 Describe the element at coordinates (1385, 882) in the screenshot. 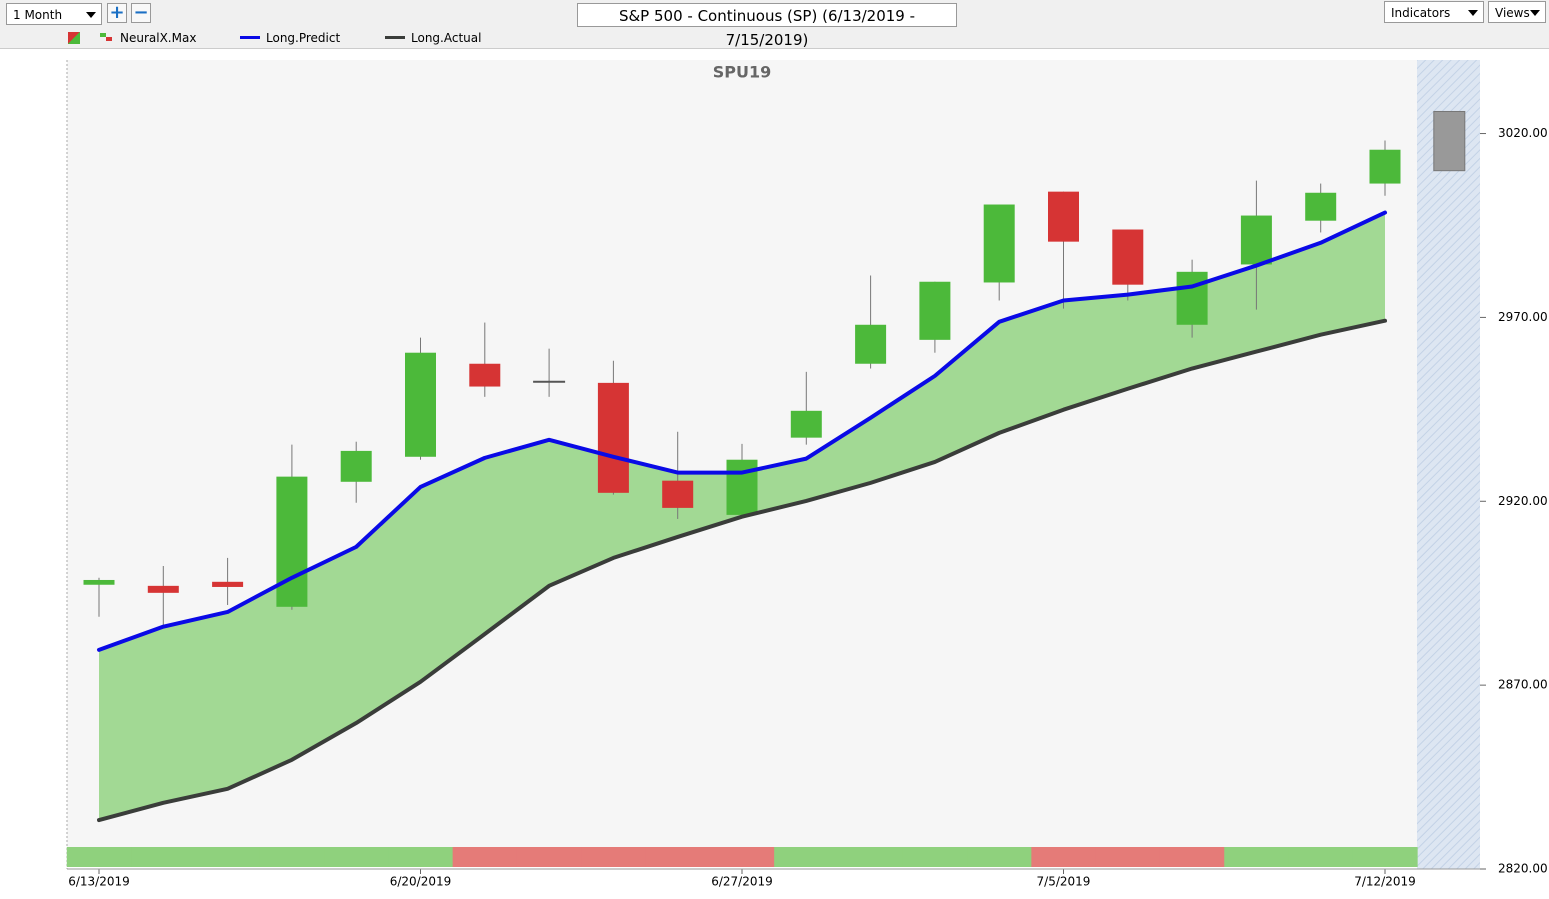

I see `x-tick-label: 7/12/2019` at that location.